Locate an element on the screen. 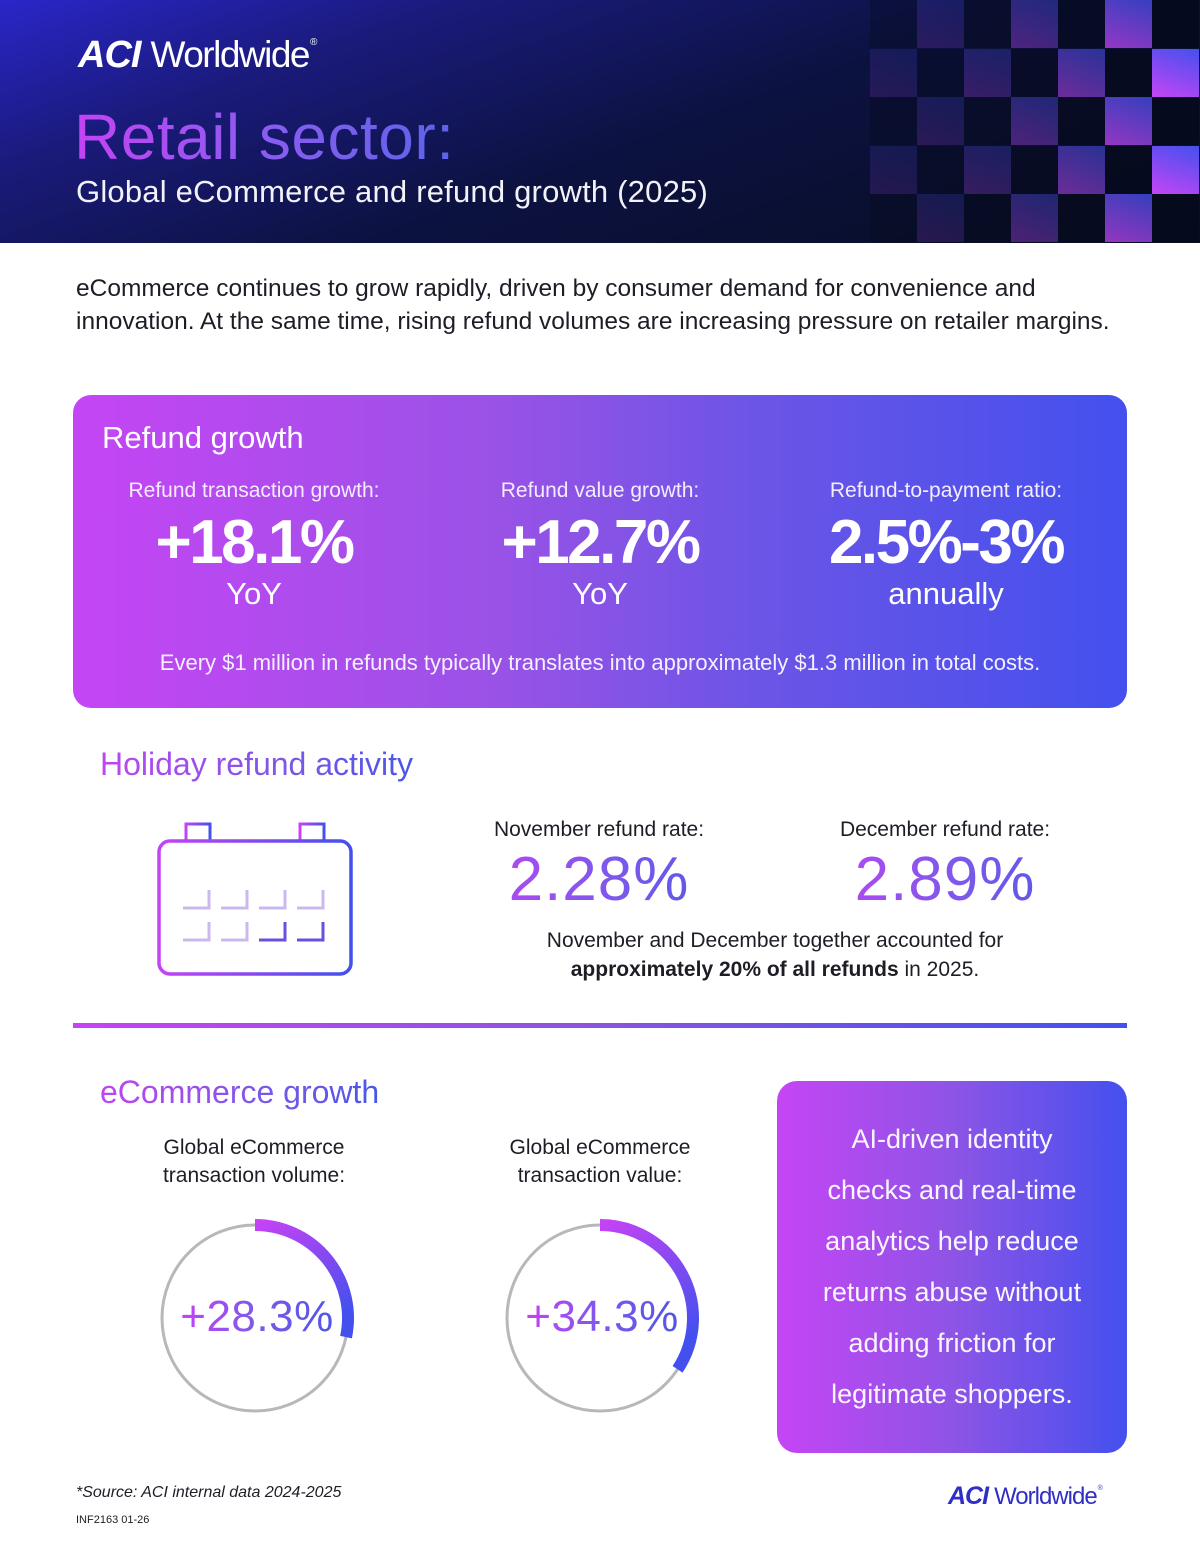  stat-refund-transaction-growth: Refund transaction growth: +18.1% YoY is located at coordinates (254, 545).